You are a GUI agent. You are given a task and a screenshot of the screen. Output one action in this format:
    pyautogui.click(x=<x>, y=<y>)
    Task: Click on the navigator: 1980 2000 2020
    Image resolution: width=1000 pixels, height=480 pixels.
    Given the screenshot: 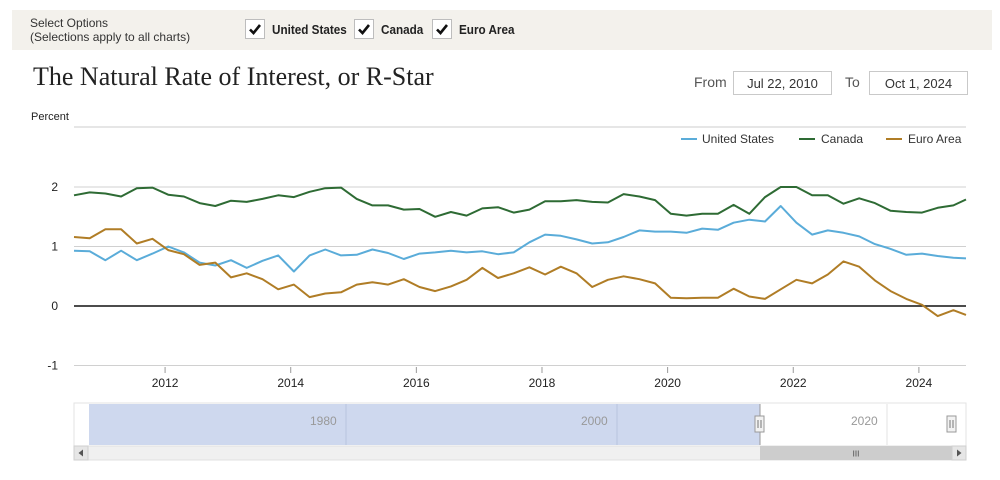 What is the action you would take?
    pyautogui.click(x=520, y=424)
    